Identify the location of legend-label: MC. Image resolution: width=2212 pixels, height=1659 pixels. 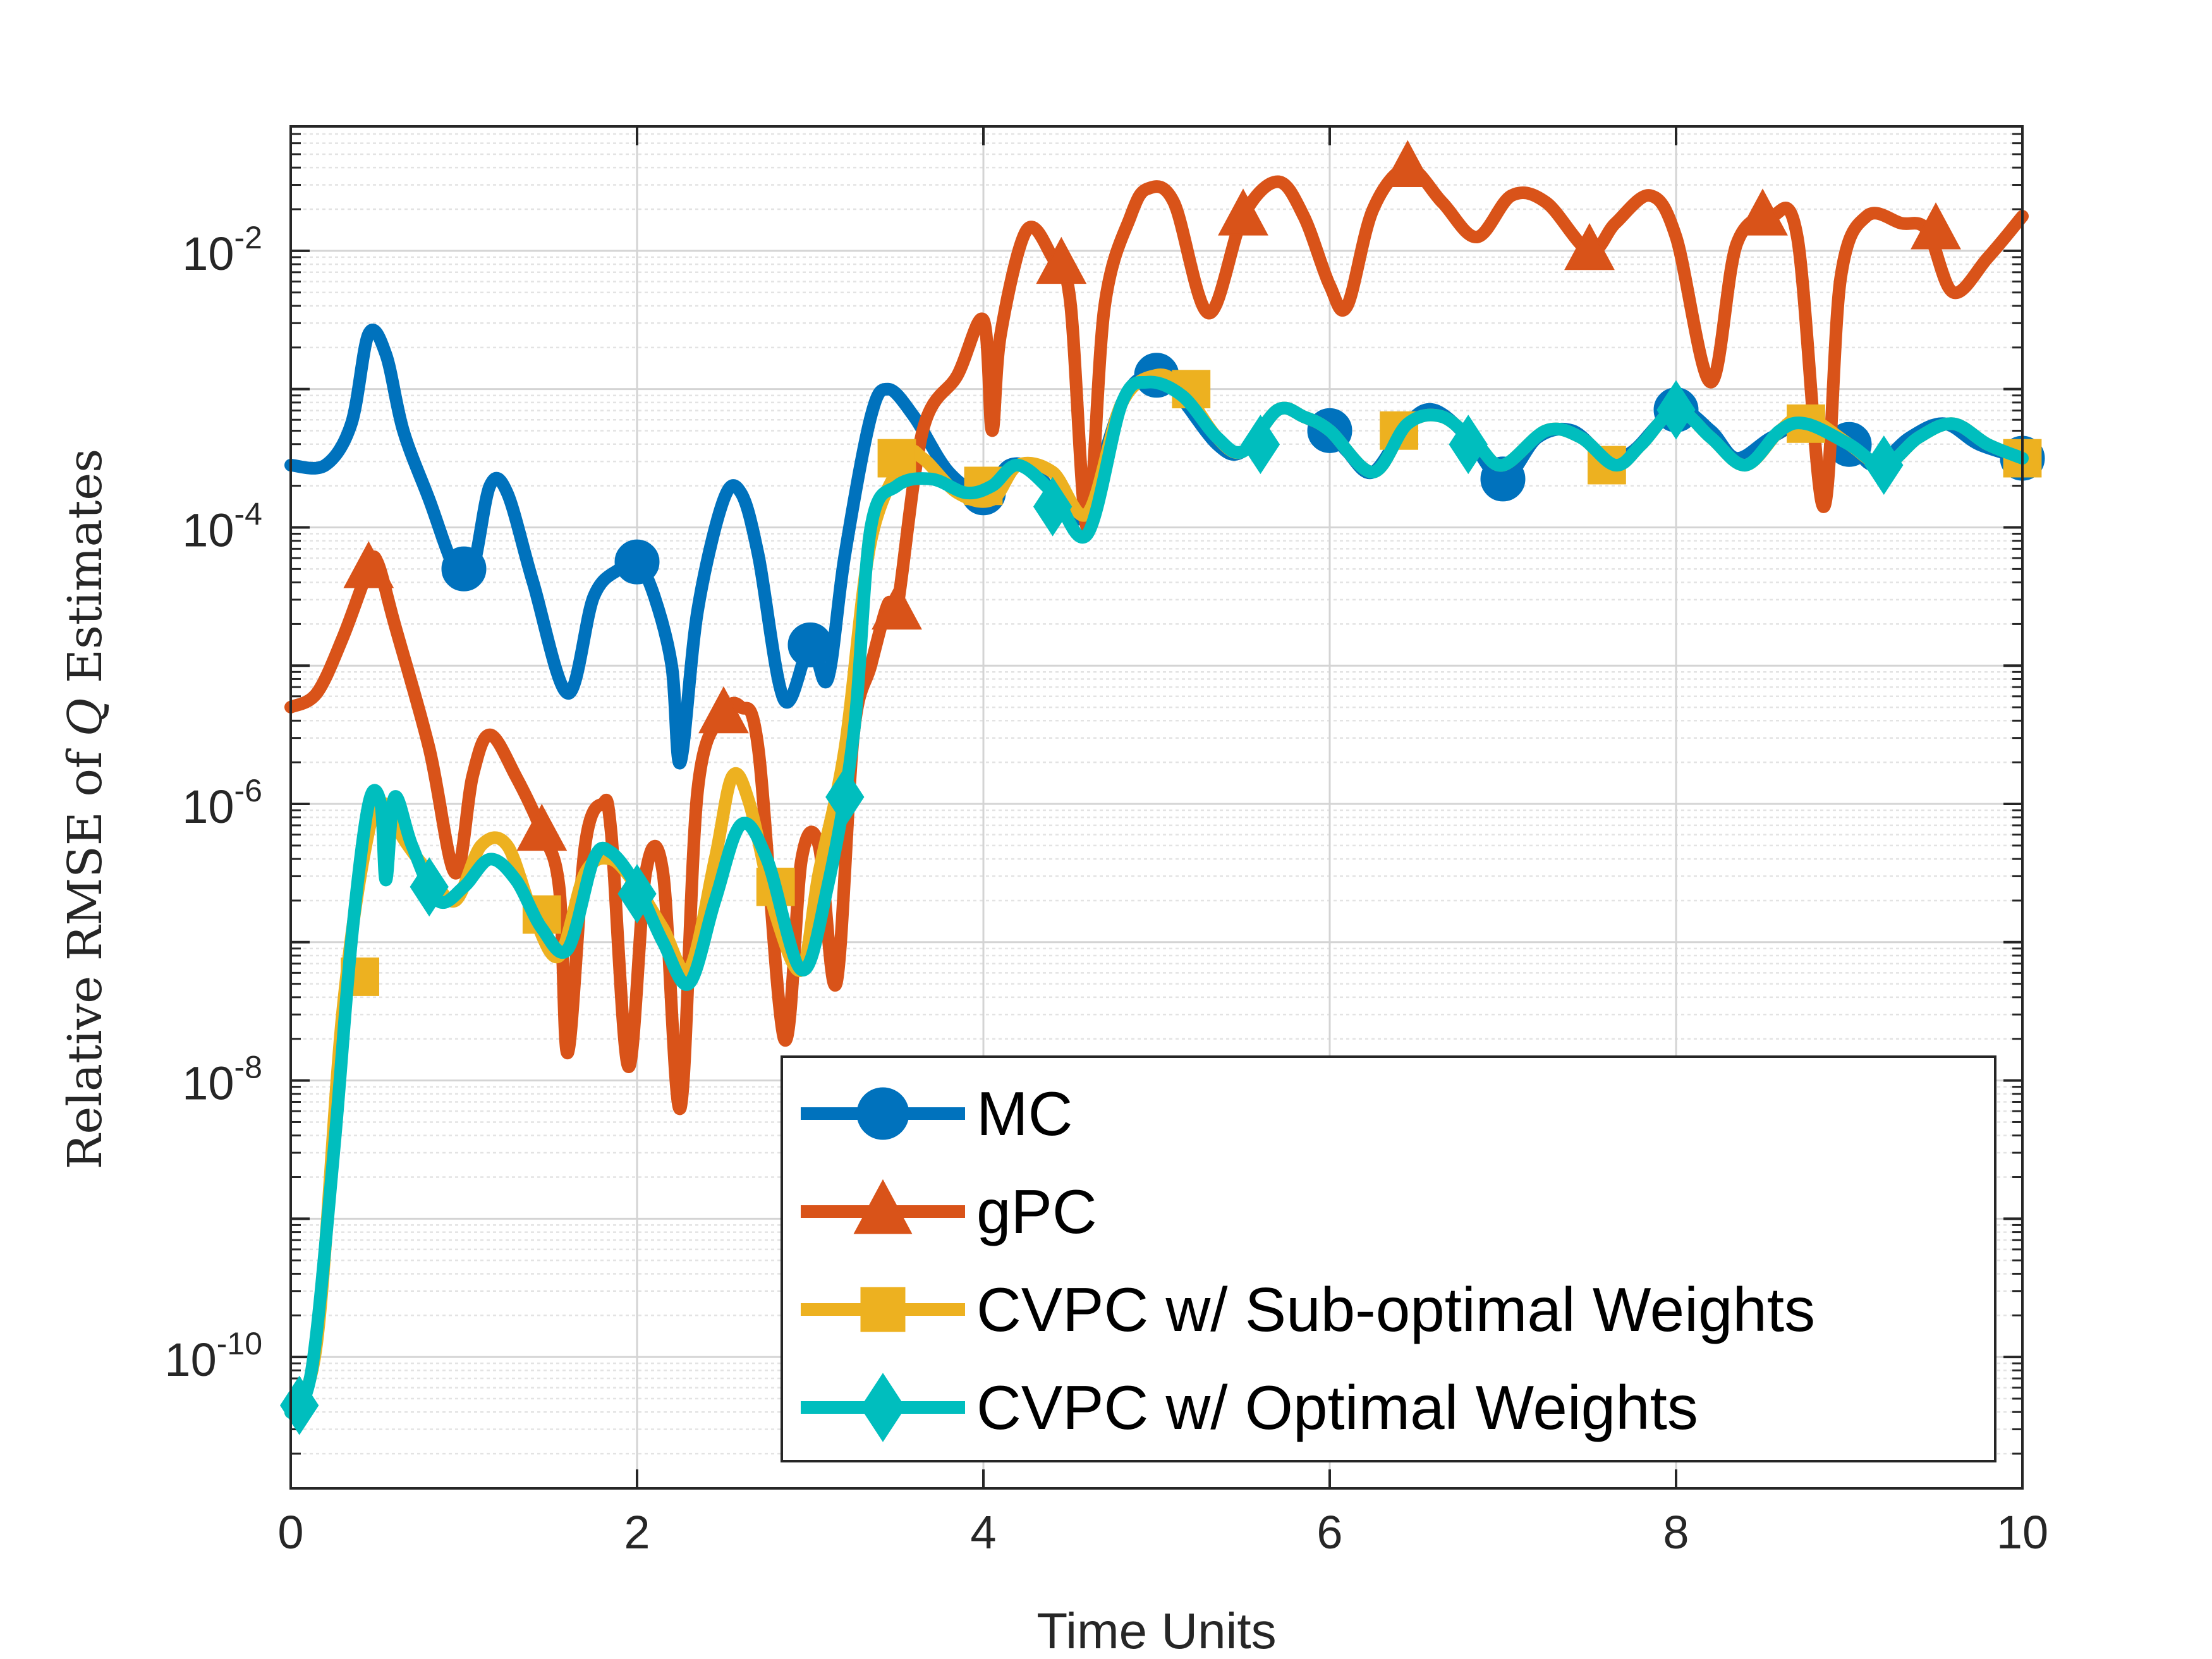
(1024, 1113).